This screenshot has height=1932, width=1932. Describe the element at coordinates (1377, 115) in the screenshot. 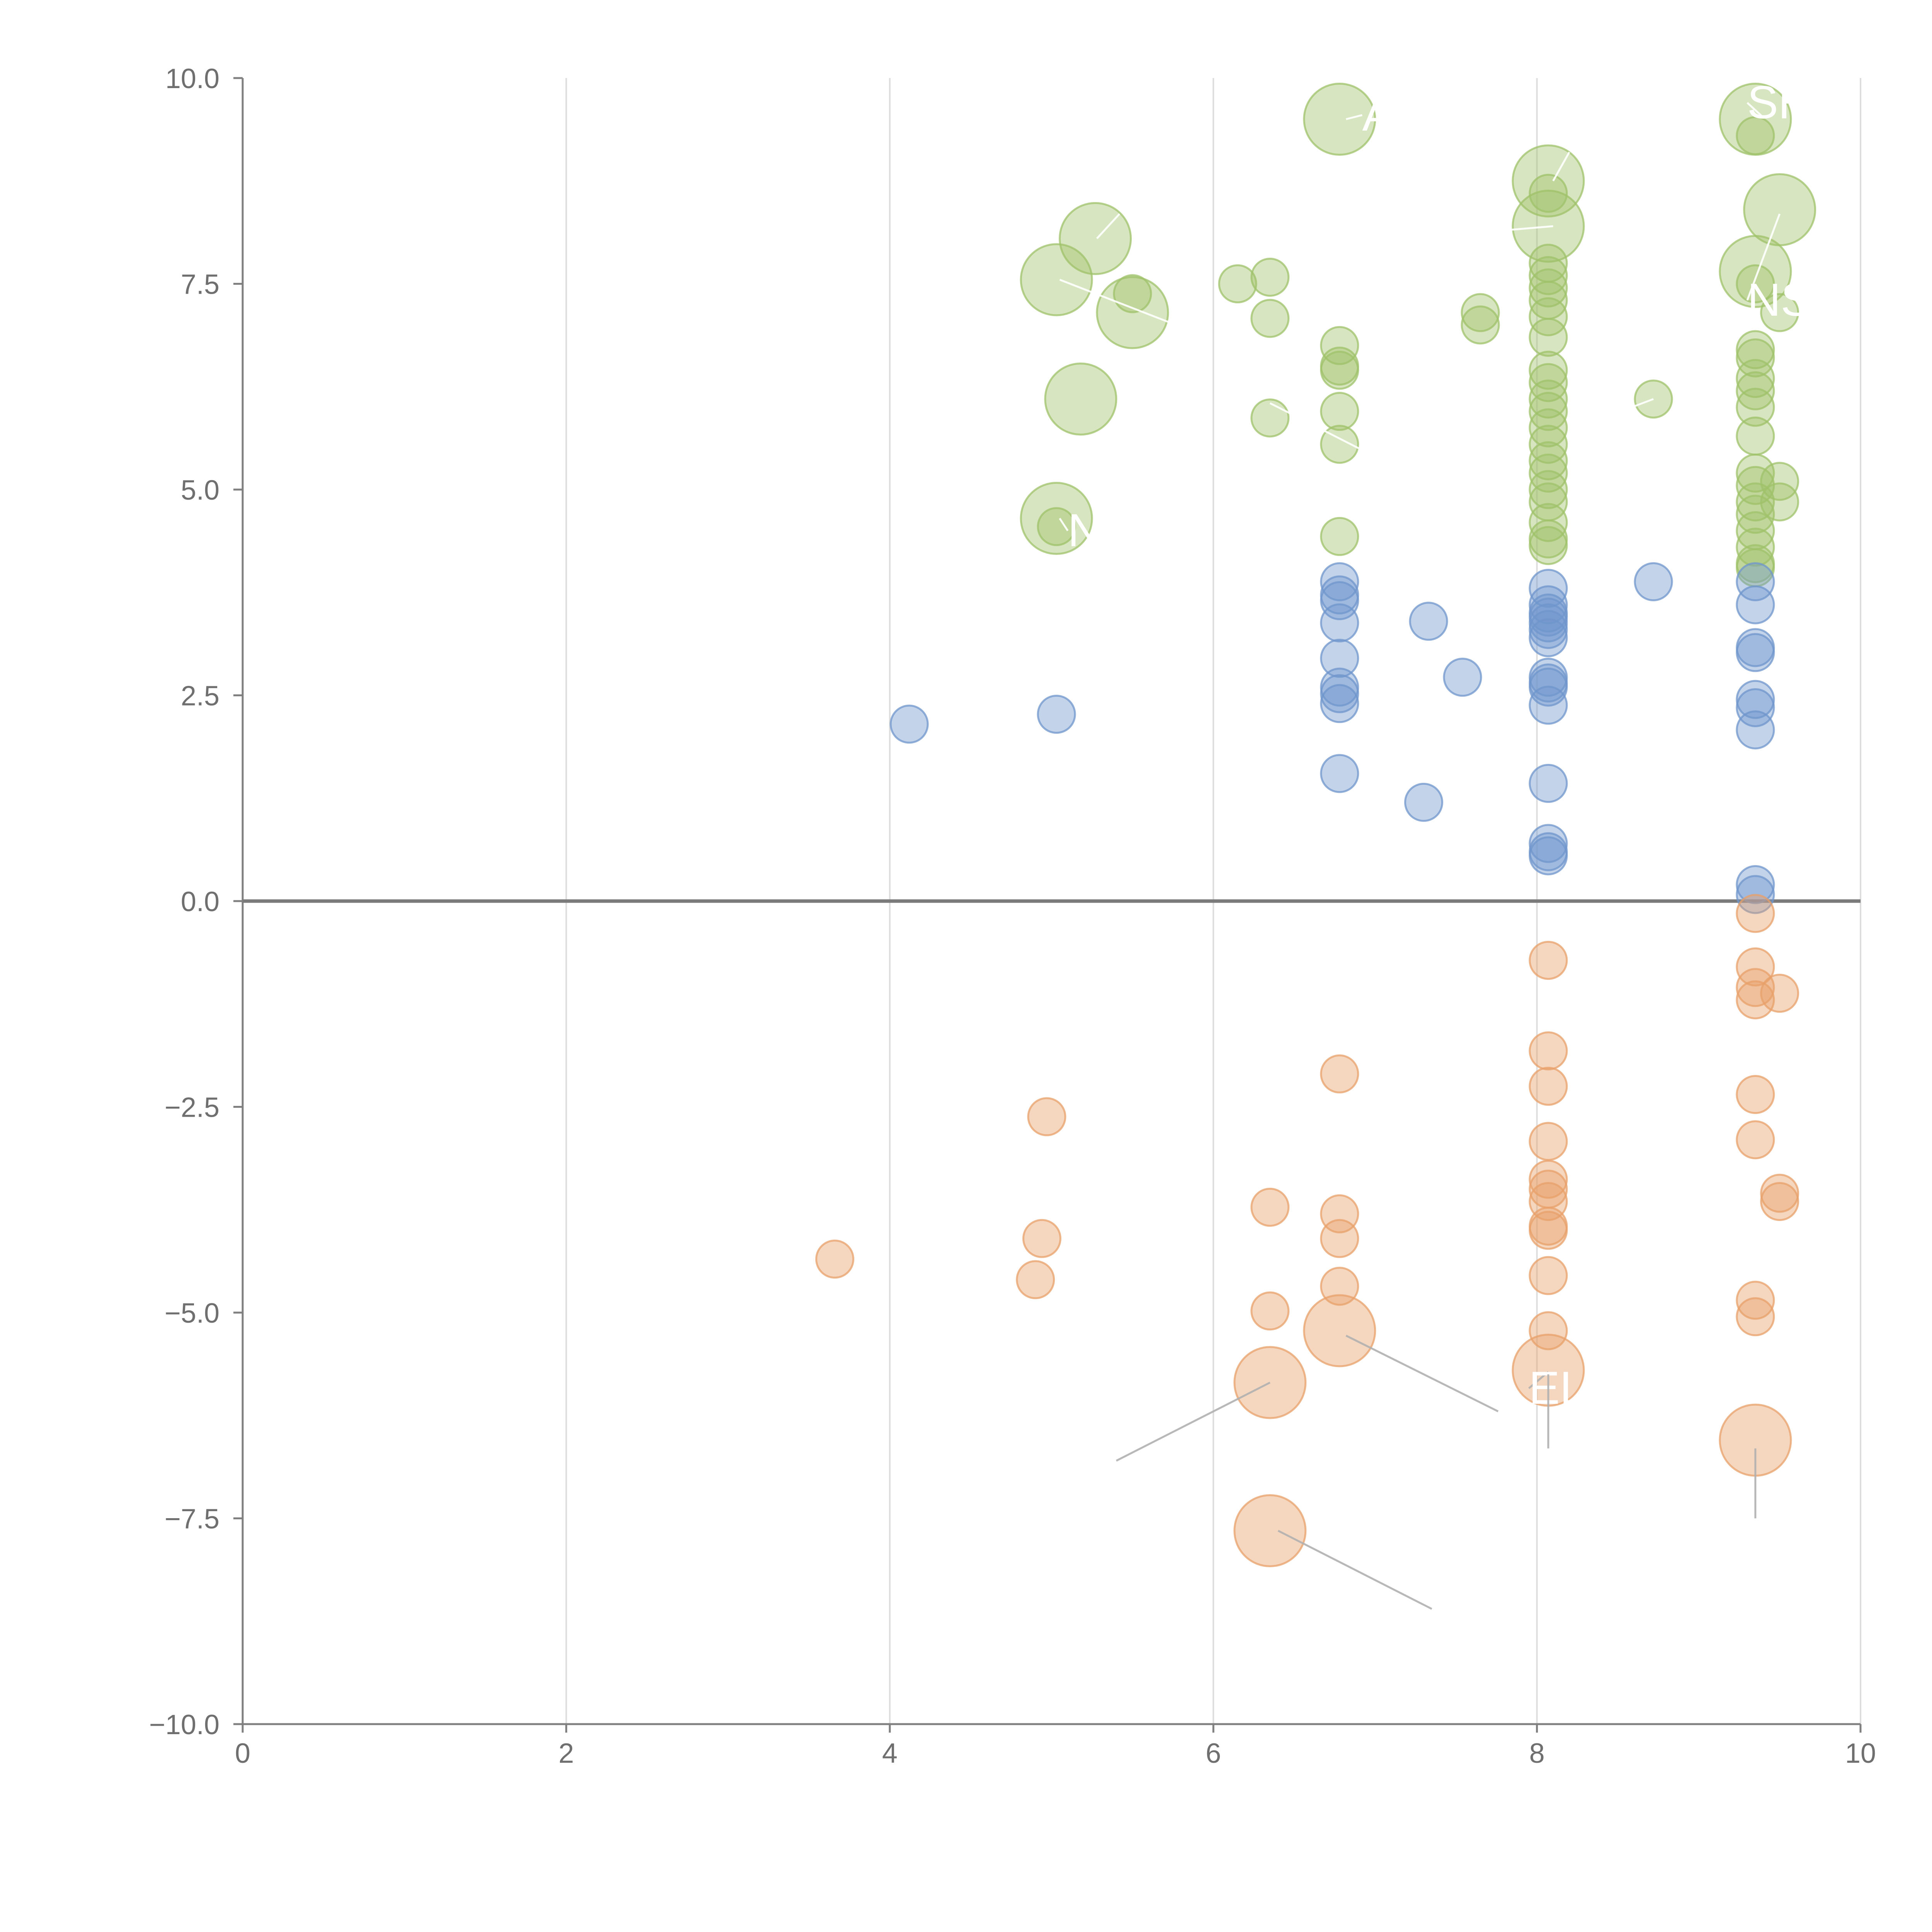

I see `annotation-label: A` at that location.